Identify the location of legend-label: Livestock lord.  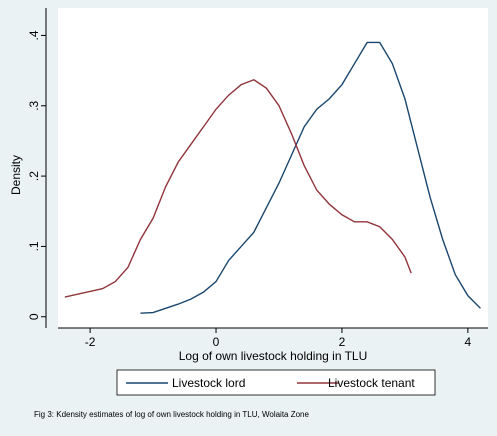
(208, 383).